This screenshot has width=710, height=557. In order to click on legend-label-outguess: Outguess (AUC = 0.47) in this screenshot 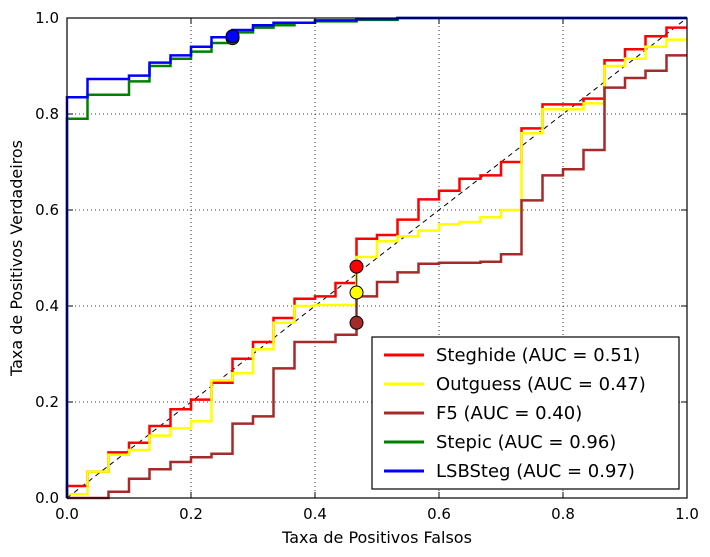, I will do `click(541, 384)`.